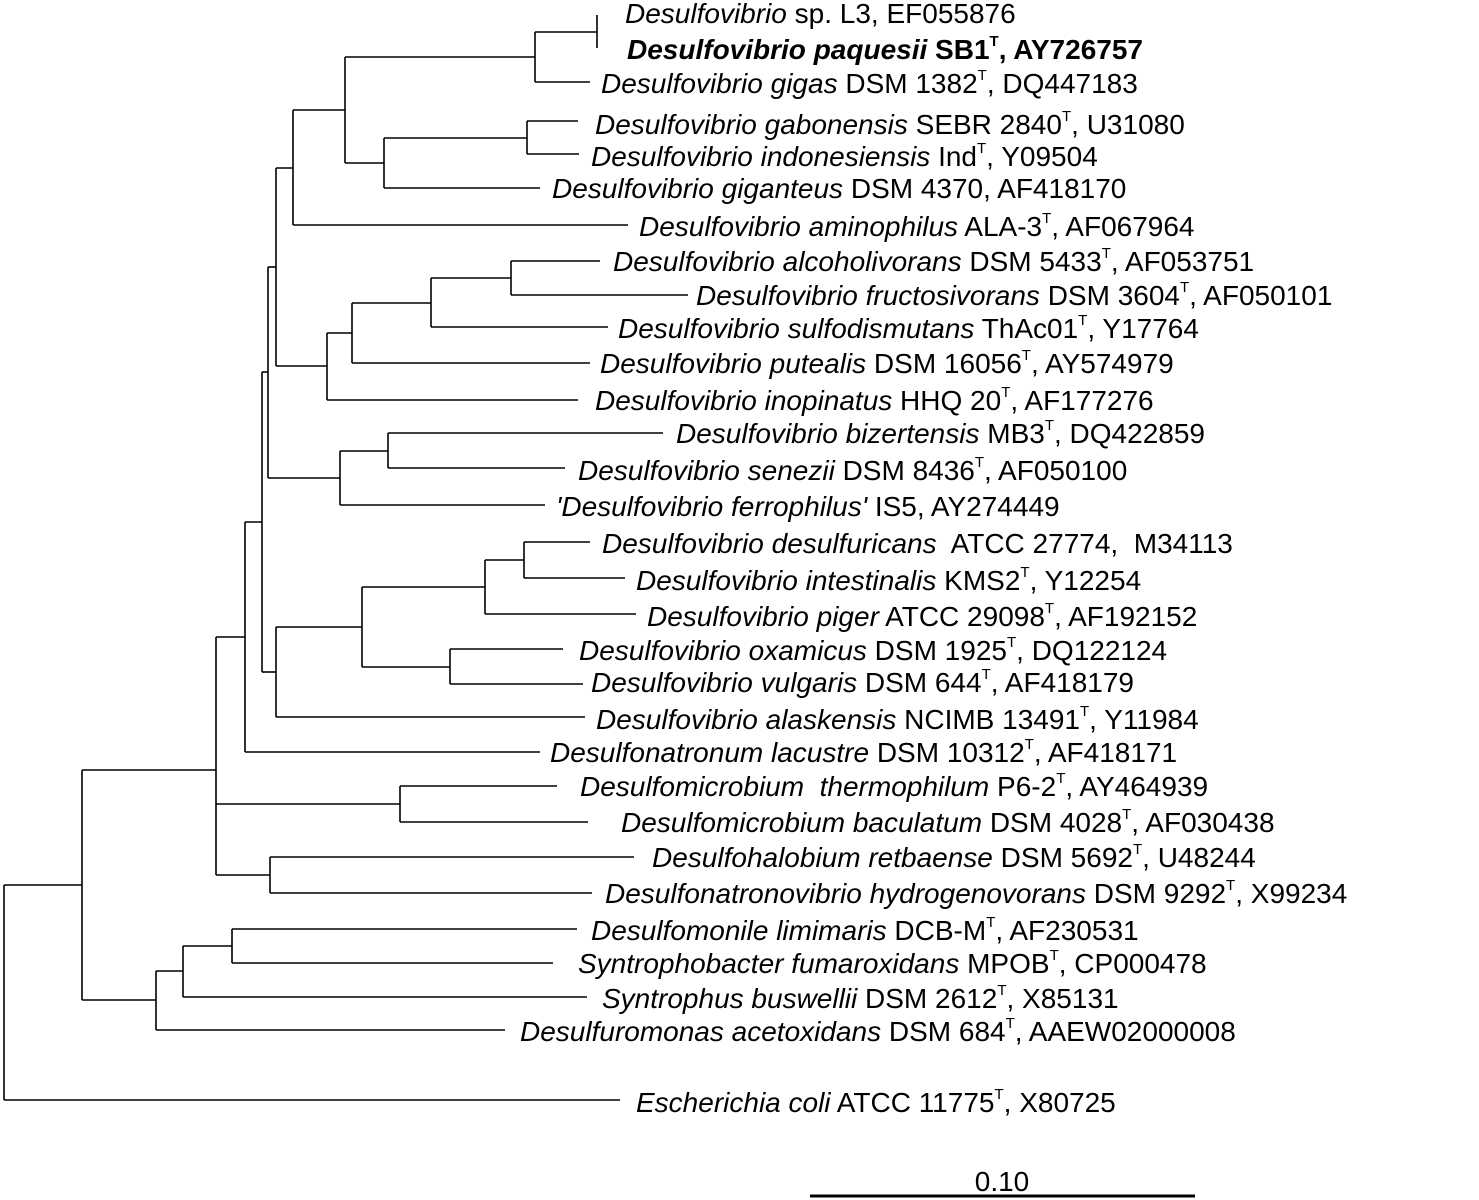 The image size is (1479, 1200). Describe the element at coordinates (1042, 156) in the screenshot. I see `taxon-accession: , Y09504` at that location.